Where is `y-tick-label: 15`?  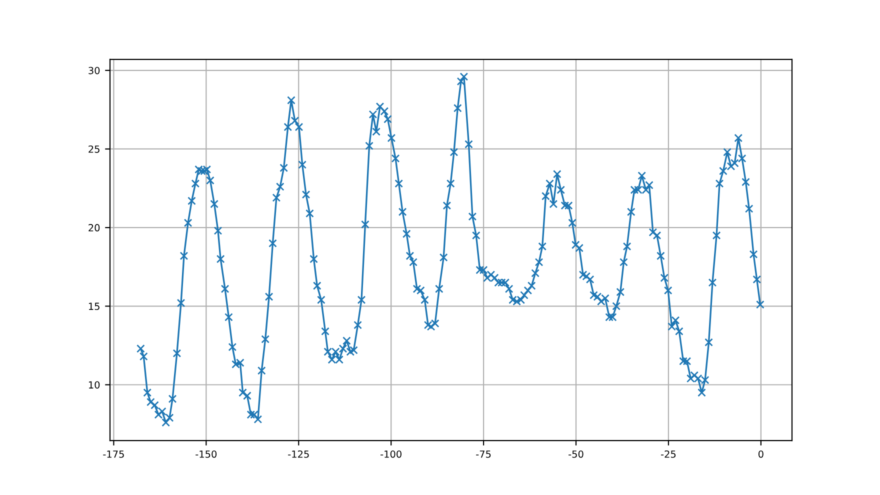
y-tick-label: 15 is located at coordinates (94, 306).